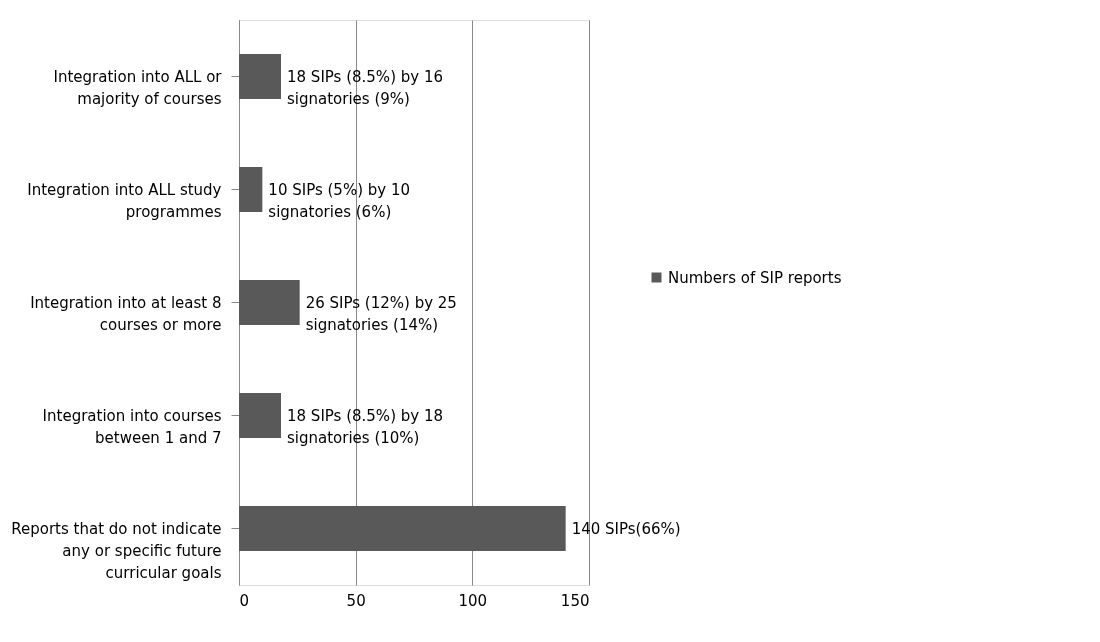 This screenshot has height=642, width=1100. What do you see at coordinates (138, 87) in the screenshot?
I see `y-tick-label: Integration into ALL or majority of courses` at bounding box center [138, 87].